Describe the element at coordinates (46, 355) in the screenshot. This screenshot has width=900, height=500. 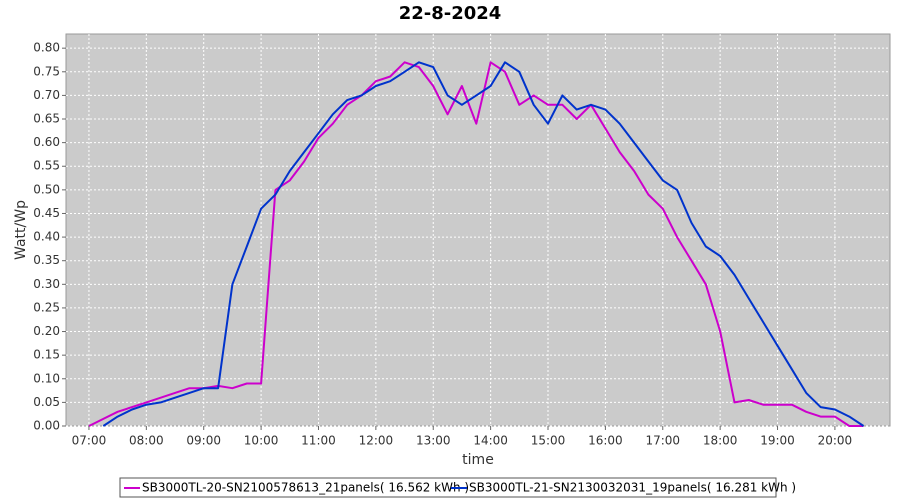
I see `y-tick-label: 0.15` at that location.